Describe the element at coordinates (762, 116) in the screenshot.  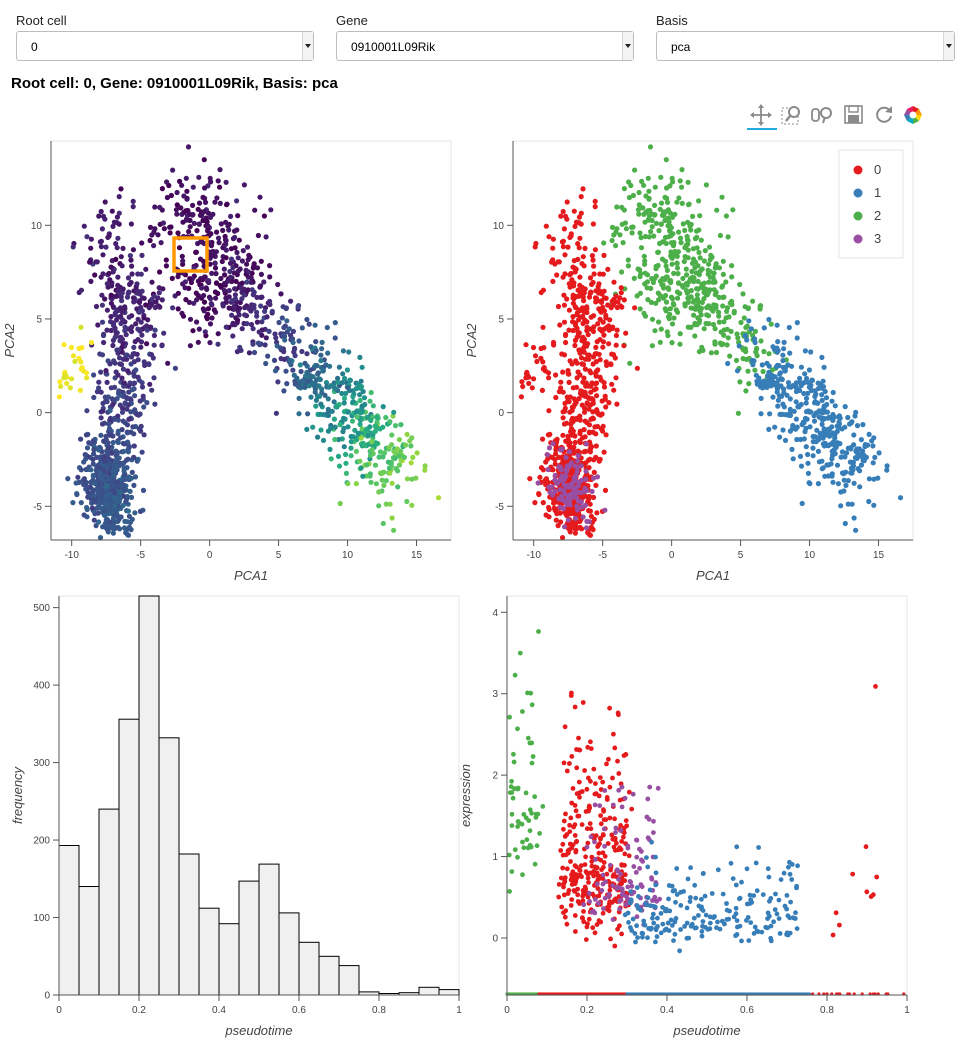
I see `pan-tool` at that location.